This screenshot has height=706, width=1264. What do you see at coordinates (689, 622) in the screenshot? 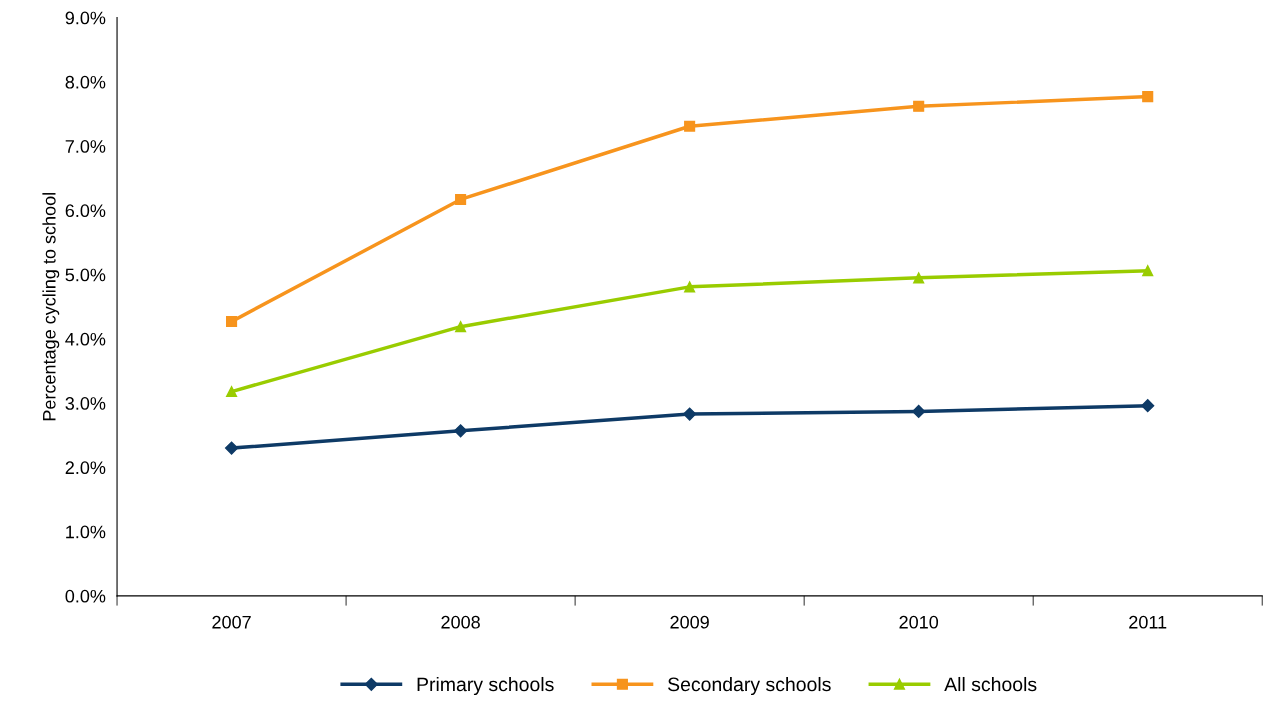
I see `x-tick-label: 2009` at bounding box center [689, 622].